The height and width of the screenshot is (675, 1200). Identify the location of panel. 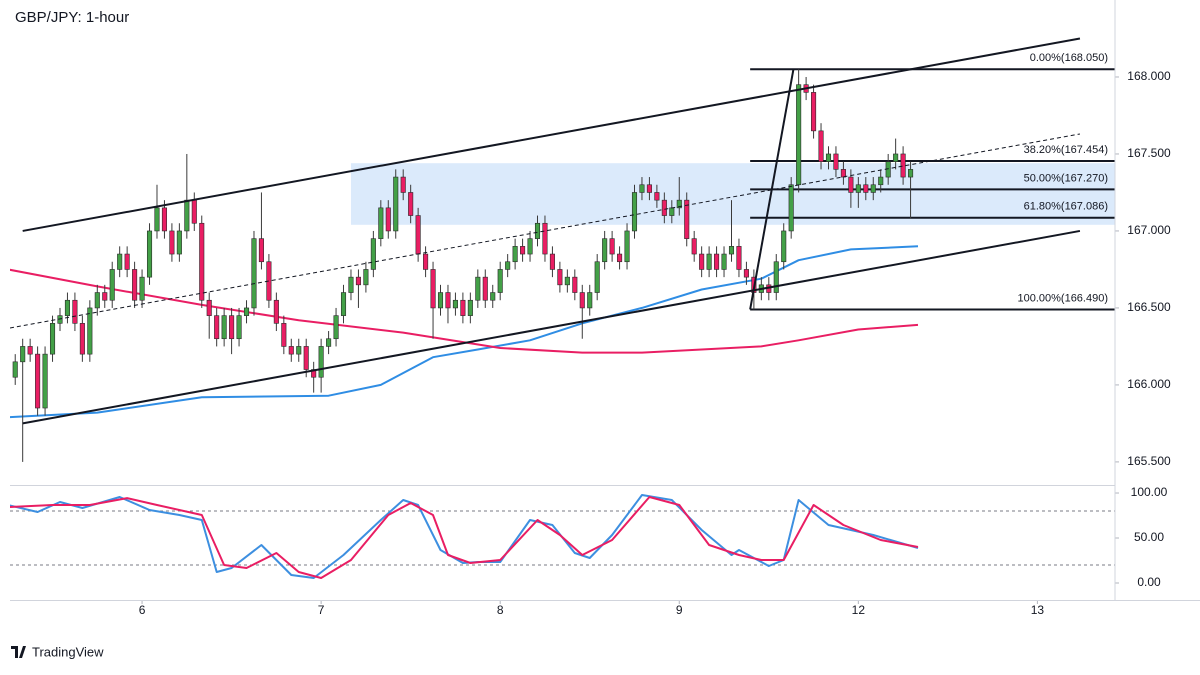
(562, 536).